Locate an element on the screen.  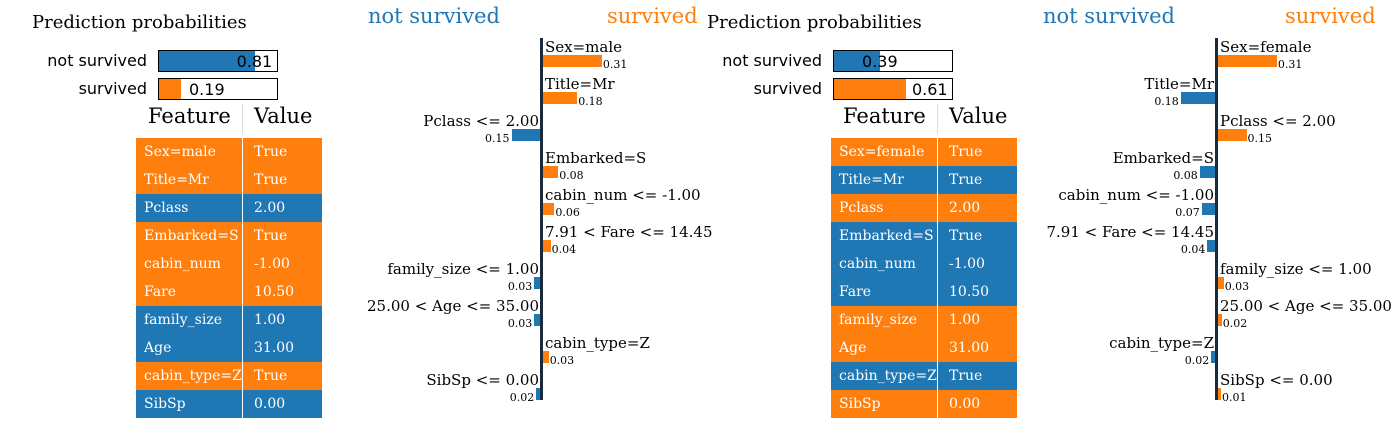
table-cell-value: 0.00 is located at coordinates (270, 404).